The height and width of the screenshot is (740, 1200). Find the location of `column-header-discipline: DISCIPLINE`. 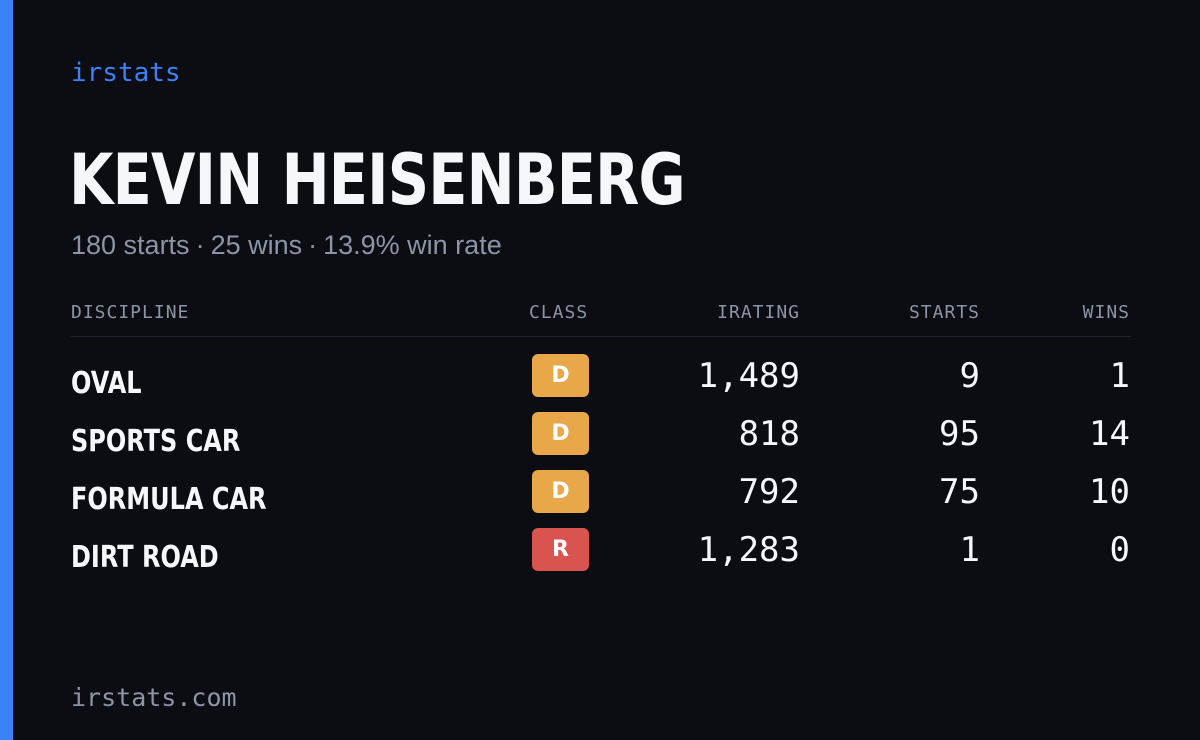

column-header-discipline: DISCIPLINE is located at coordinates (130, 312).